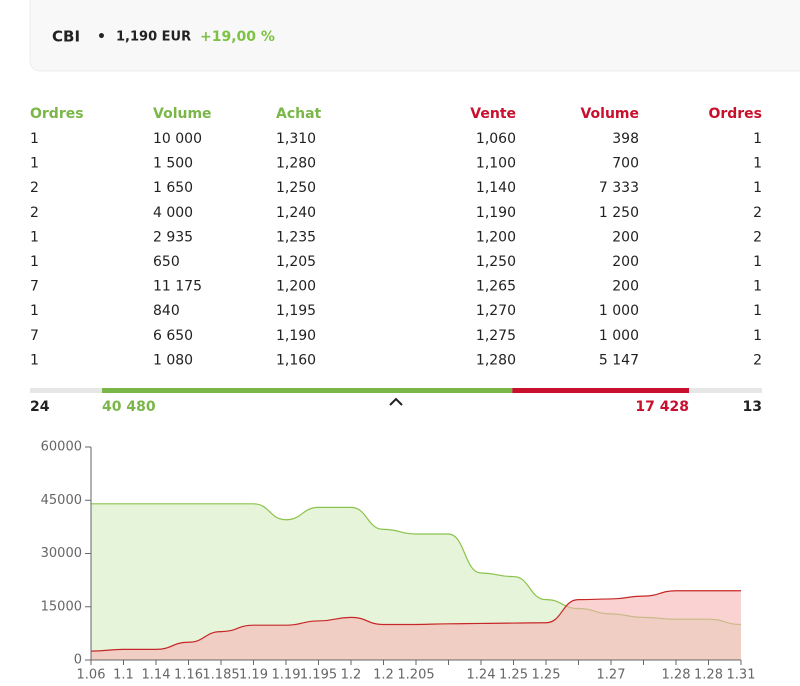  What do you see at coordinates (496, 287) in the screenshot?
I see `table-cell: 1,265` at bounding box center [496, 287].